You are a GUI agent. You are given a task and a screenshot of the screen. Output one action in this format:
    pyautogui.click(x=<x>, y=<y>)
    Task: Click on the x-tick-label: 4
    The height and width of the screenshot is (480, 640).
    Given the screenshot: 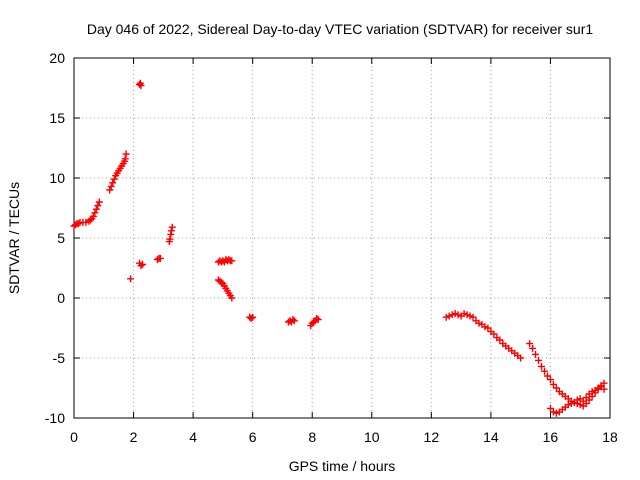 What is the action you would take?
    pyautogui.click(x=193, y=437)
    